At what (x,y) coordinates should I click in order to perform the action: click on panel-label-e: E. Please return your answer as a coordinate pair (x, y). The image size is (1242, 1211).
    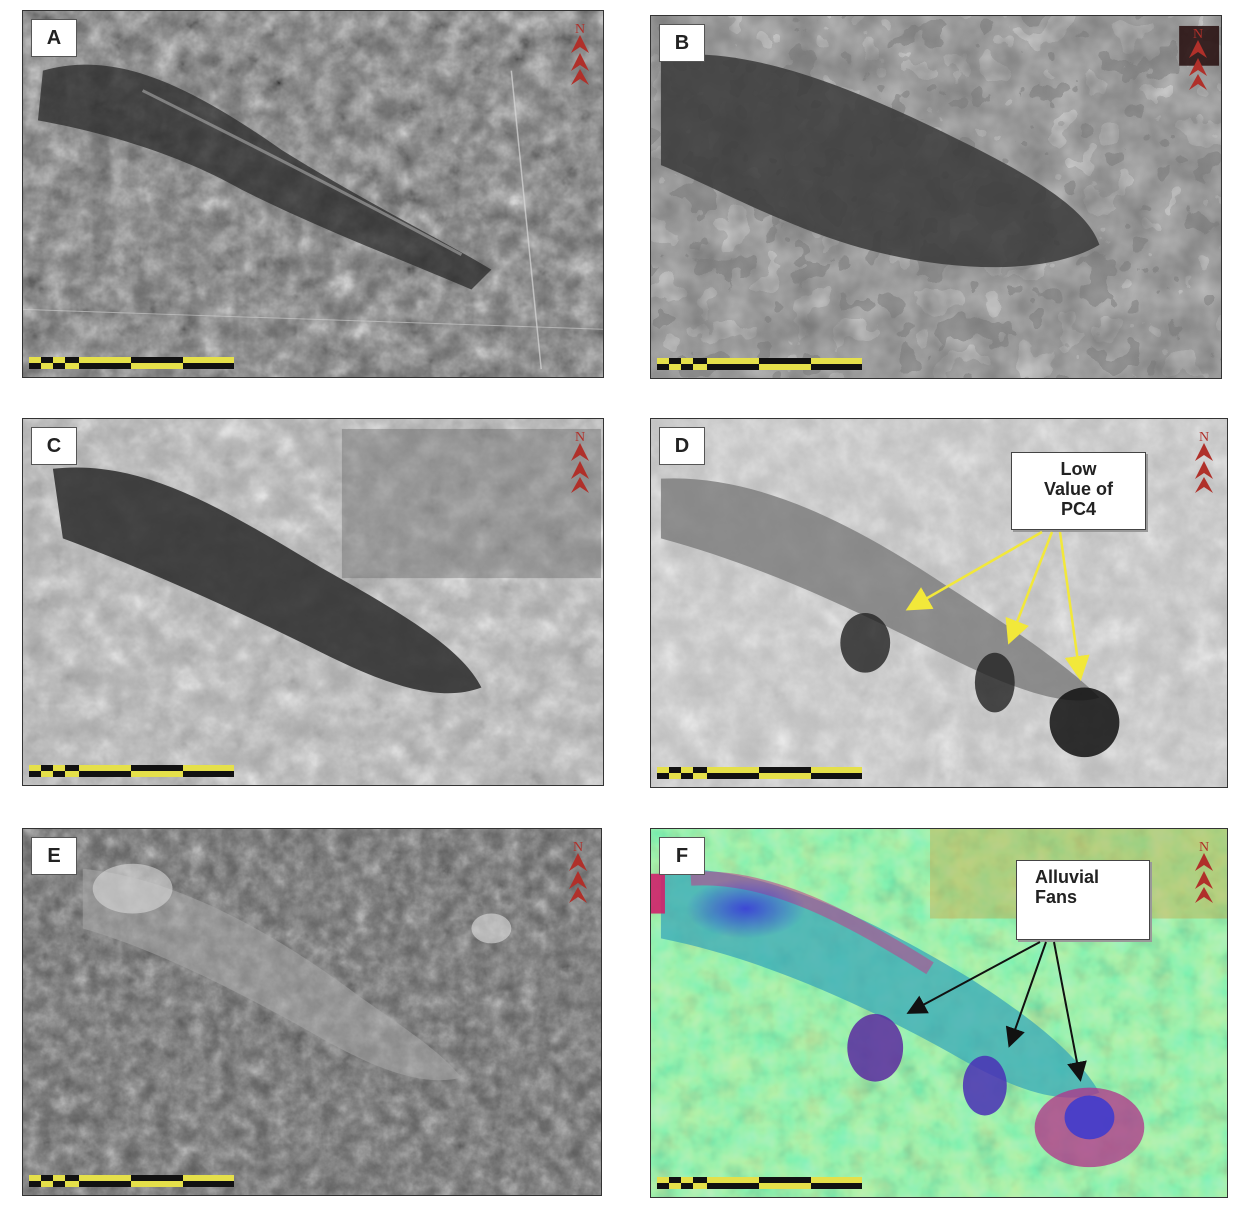
    Looking at the image, I should click on (54, 856).